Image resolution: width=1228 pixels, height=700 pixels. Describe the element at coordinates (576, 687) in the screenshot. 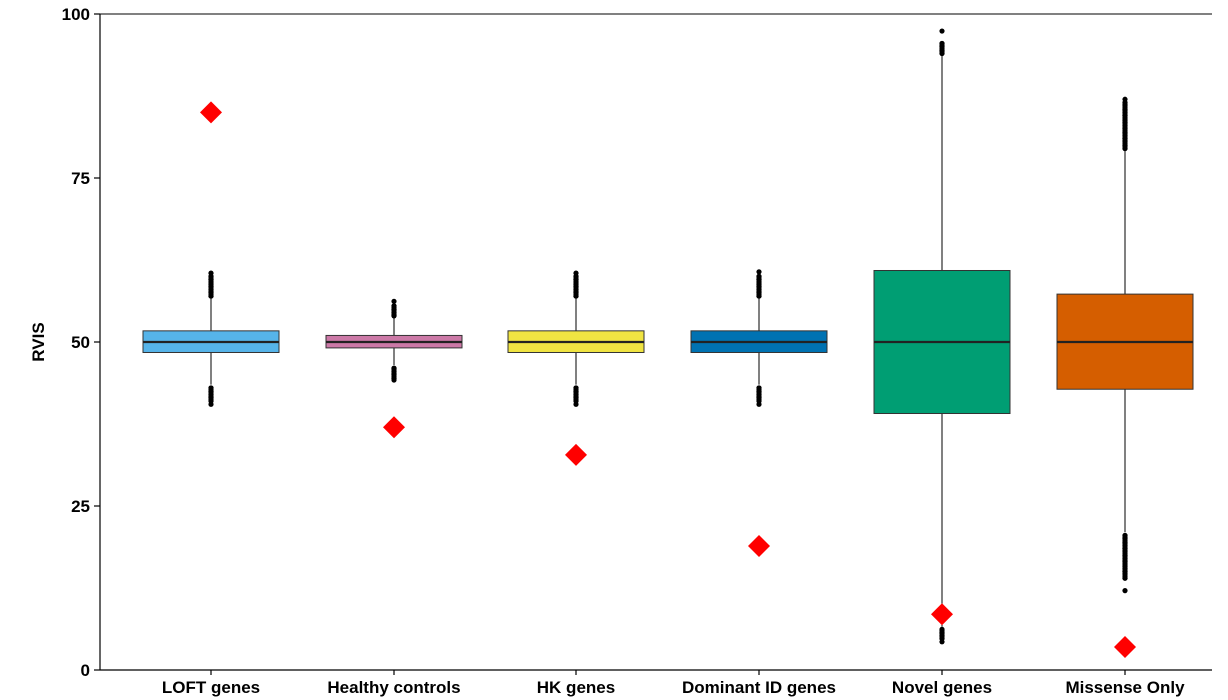

I see `x-category-label: HK genes` at that location.